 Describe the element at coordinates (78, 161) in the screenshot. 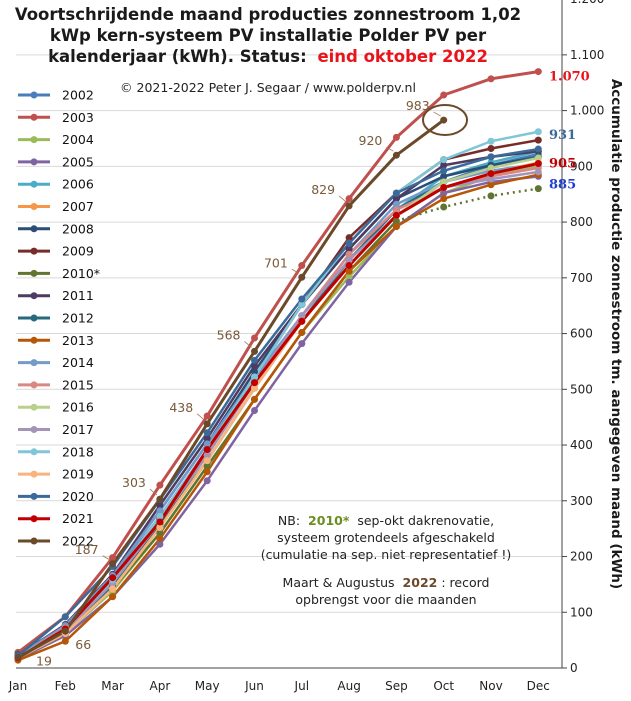

I see `legend-label: 2005` at that location.